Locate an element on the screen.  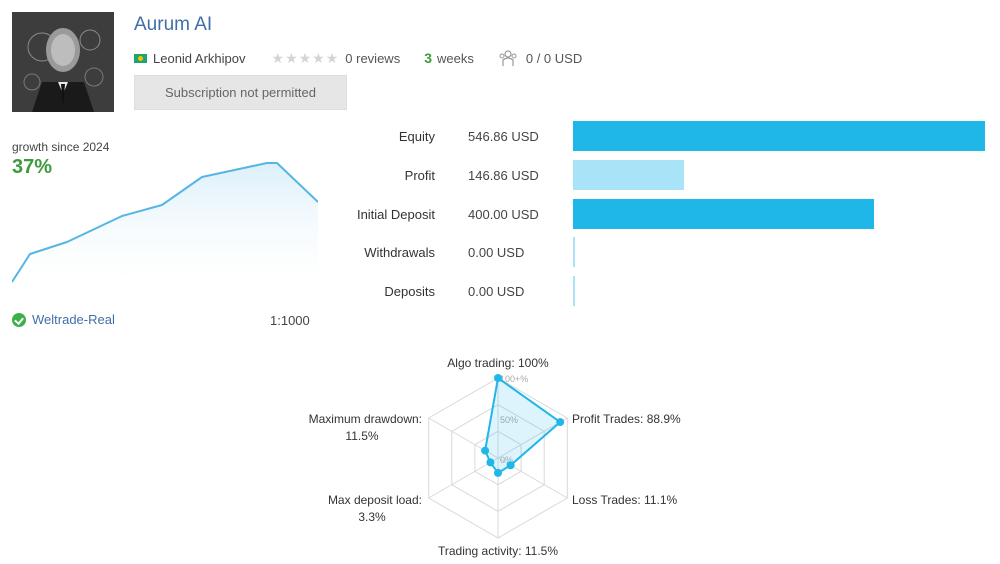
radar-scale-100: 100+% is located at coordinates (514, 379).